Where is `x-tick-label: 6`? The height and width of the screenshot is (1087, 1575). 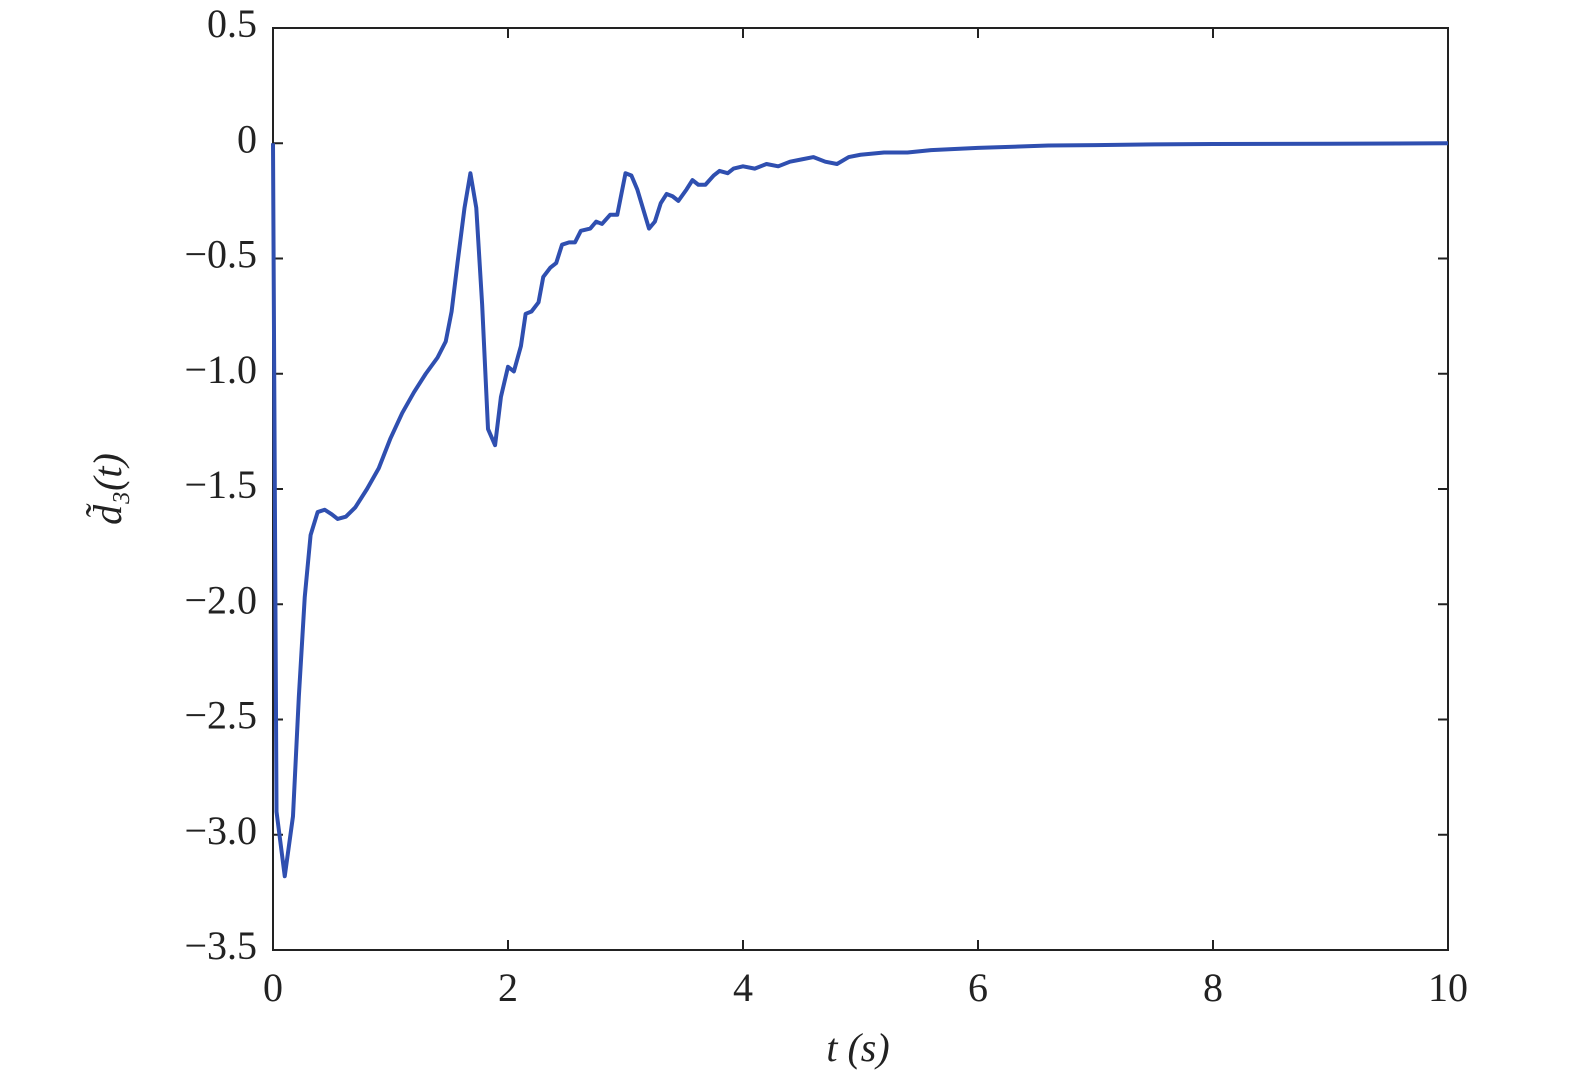 x-tick-label: 6 is located at coordinates (978, 987).